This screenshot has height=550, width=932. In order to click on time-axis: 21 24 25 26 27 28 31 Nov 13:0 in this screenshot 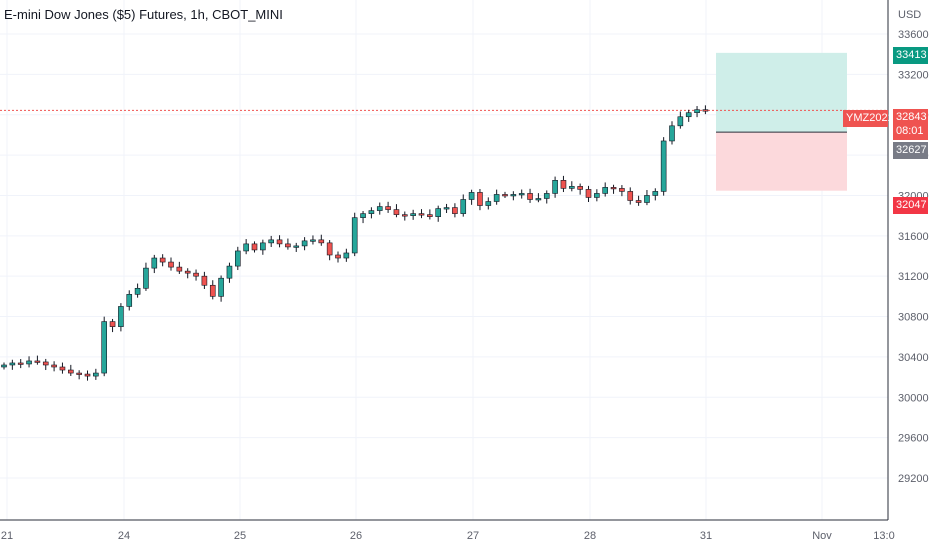, I will do `click(448, 536)`.